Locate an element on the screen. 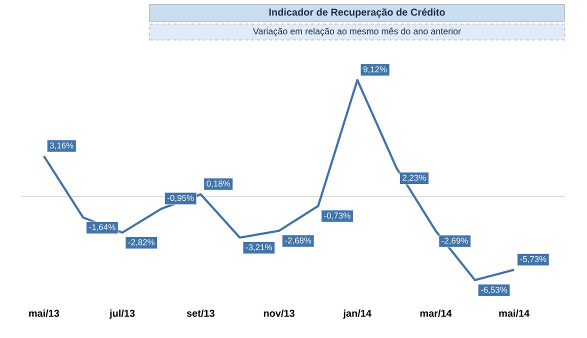 Image resolution: width=587 pixels, height=338 pixels. data-label: 2,23% is located at coordinates (414, 178).